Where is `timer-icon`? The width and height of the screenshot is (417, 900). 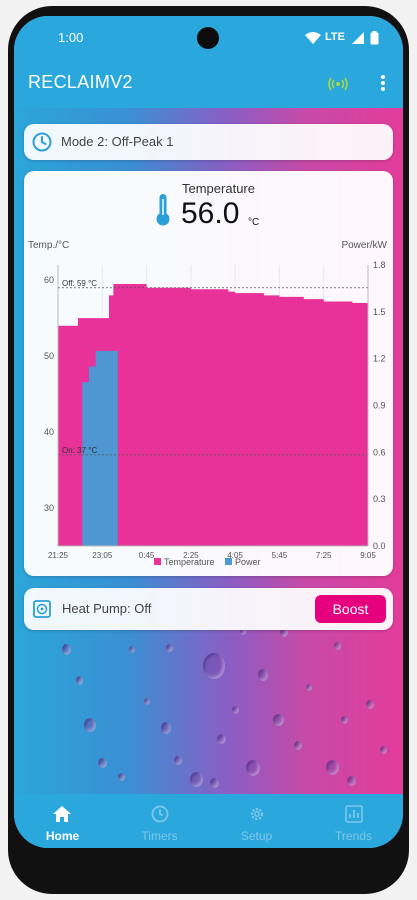 timer-icon is located at coordinates (160, 814).